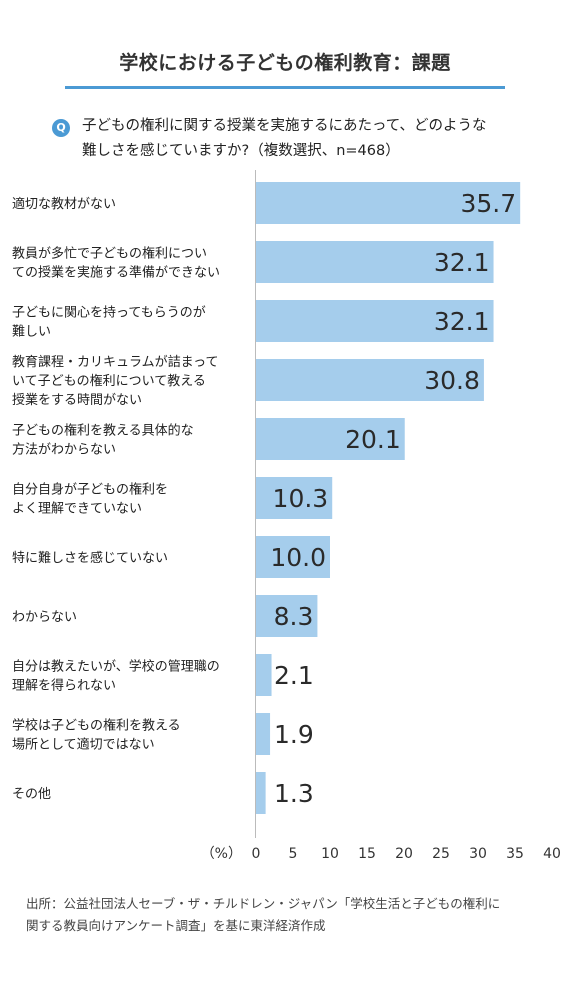 Image resolution: width=570 pixels, height=992 pixels. What do you see at coordinates (116, 273) in the screenshot?
I see `category-label: ての授業を実施する準備ができない` at bounding box center [116, 273].